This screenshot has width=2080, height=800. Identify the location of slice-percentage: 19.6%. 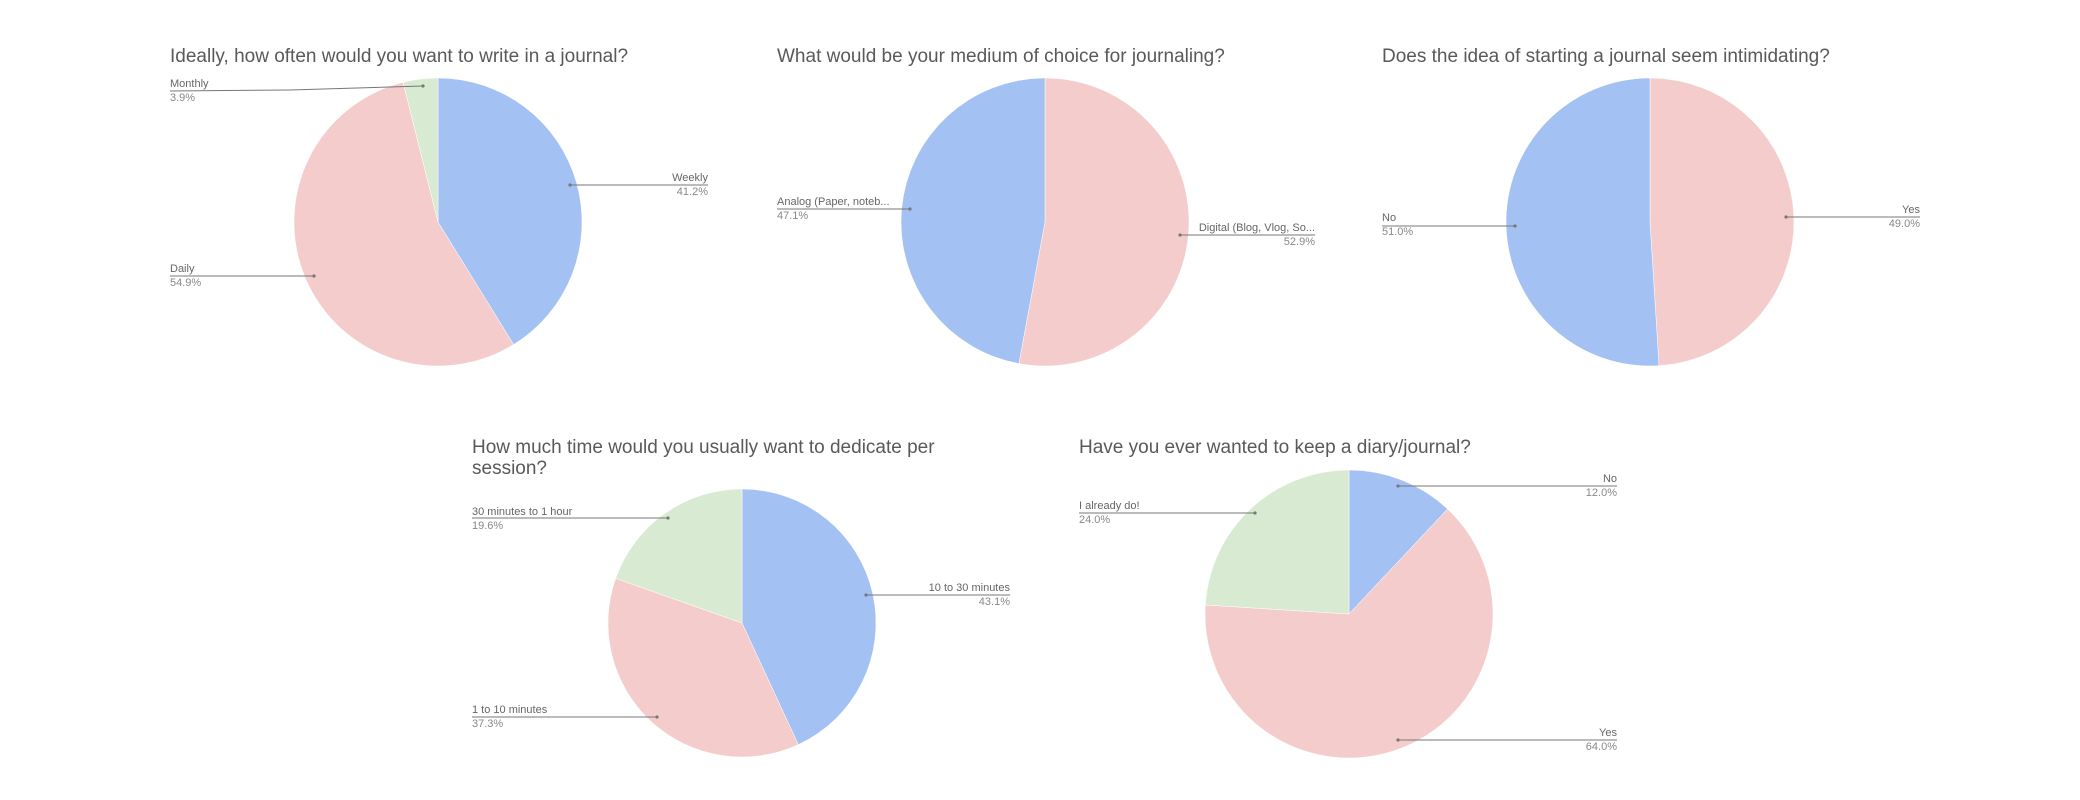
(487, 526).